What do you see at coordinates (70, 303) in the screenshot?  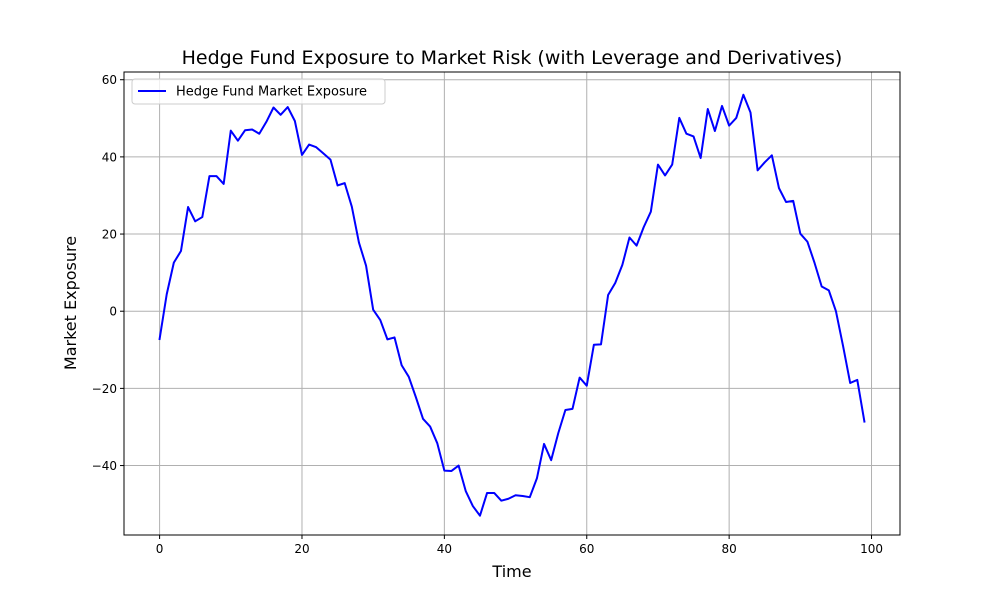 I see `y-axis-label: Market Exposure` at bounding box center [70, 303].